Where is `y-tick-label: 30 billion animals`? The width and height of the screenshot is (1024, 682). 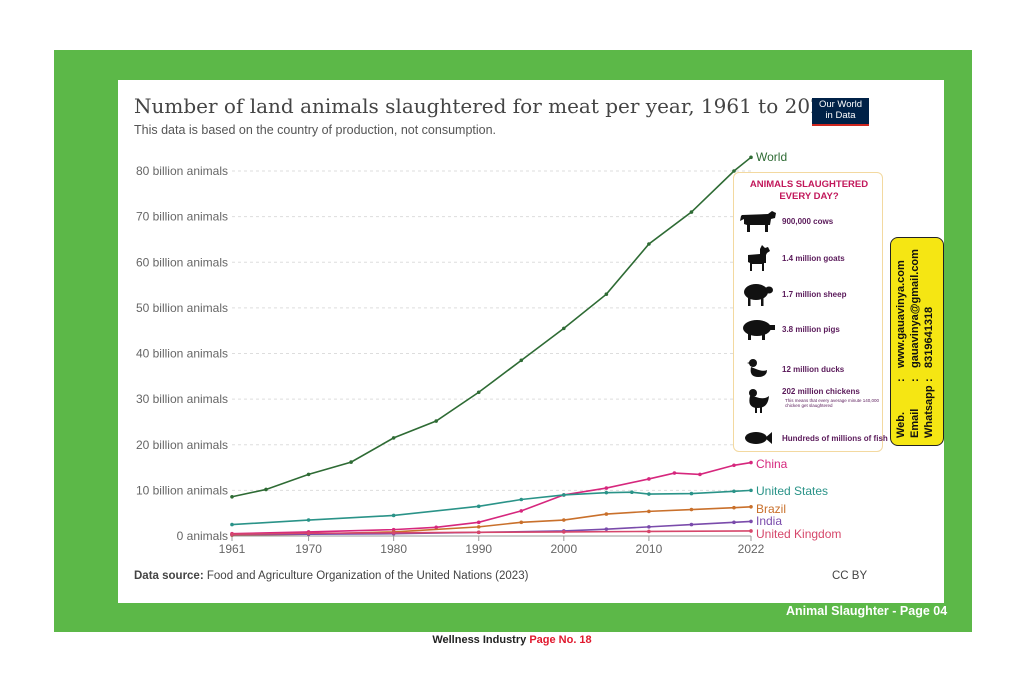 y-tick-label: 30 billion animals is located at coordinates (182, 399).